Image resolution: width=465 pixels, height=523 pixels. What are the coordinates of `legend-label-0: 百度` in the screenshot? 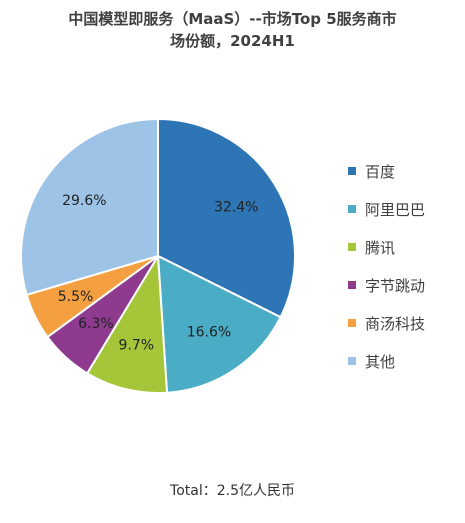 It's located at (380, 171).